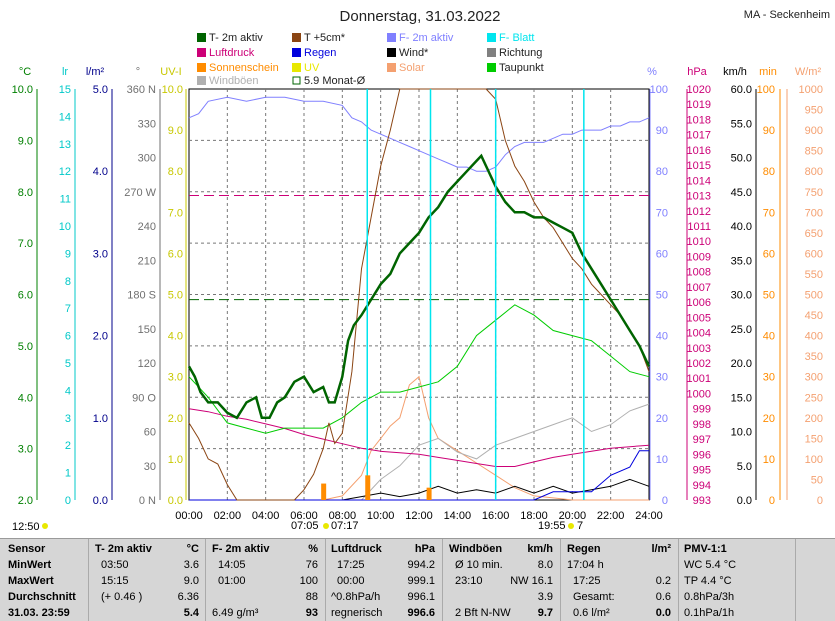 This screenshot has width=835, height=621. Describe the element at coordinates (702, 501) in the screenshot. I see `axis-tick-pressure: 993` at that location.